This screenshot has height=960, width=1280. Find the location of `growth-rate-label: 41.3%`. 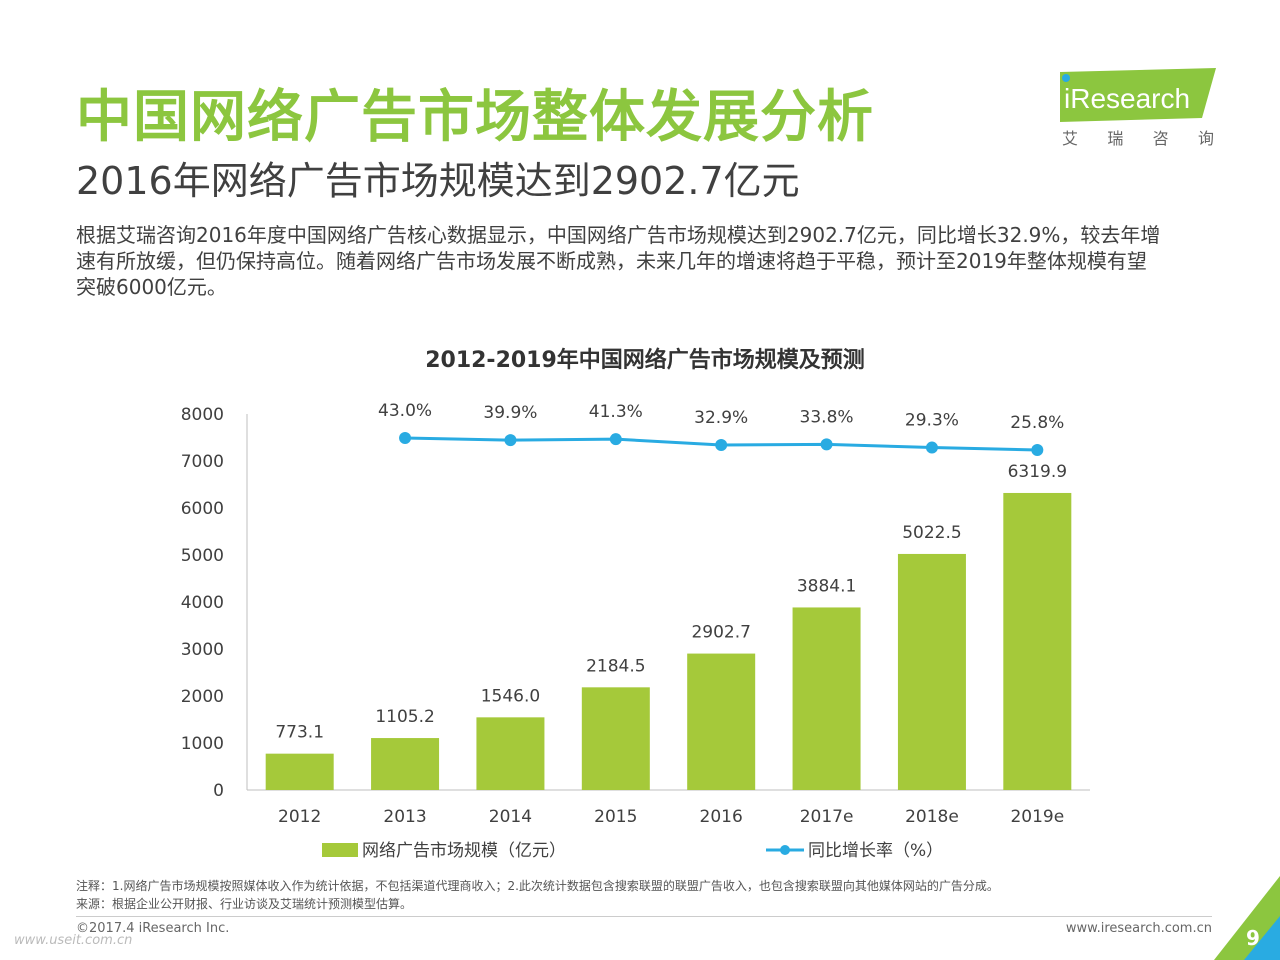

growth-rate-label: 41.3% is located at coordinates (616, 412).